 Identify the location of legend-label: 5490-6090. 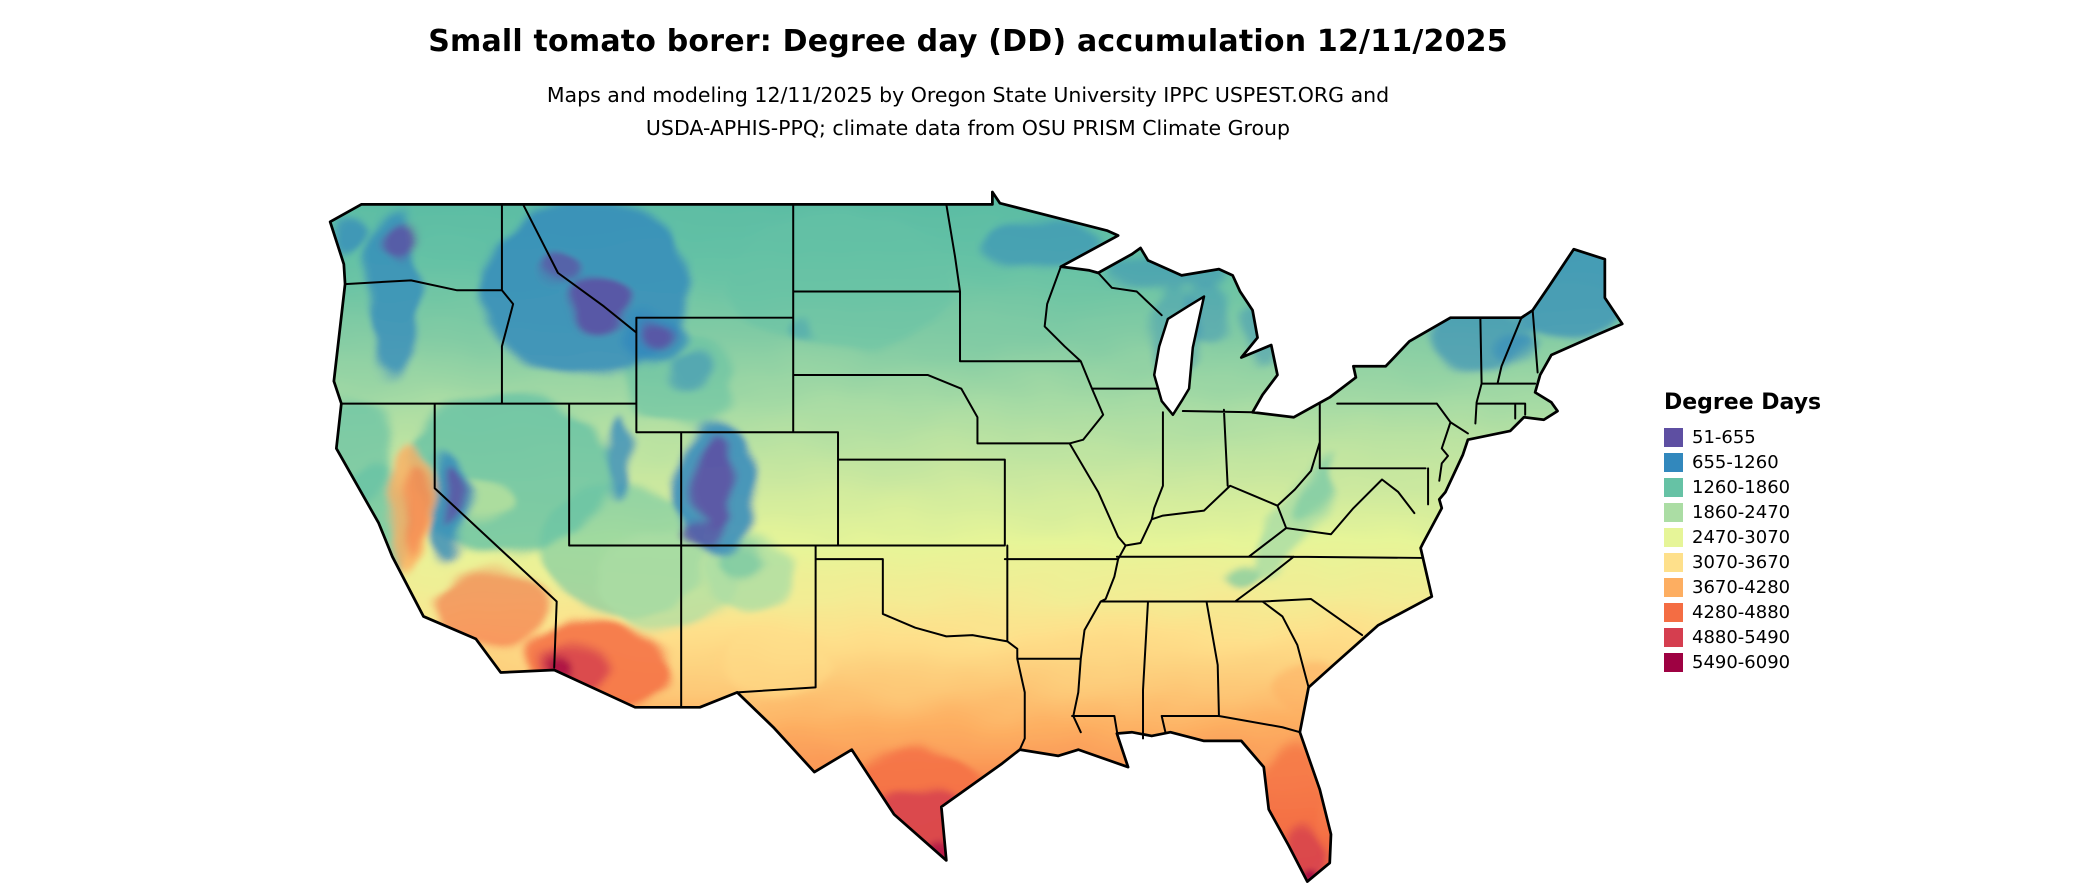
(1741, 662).